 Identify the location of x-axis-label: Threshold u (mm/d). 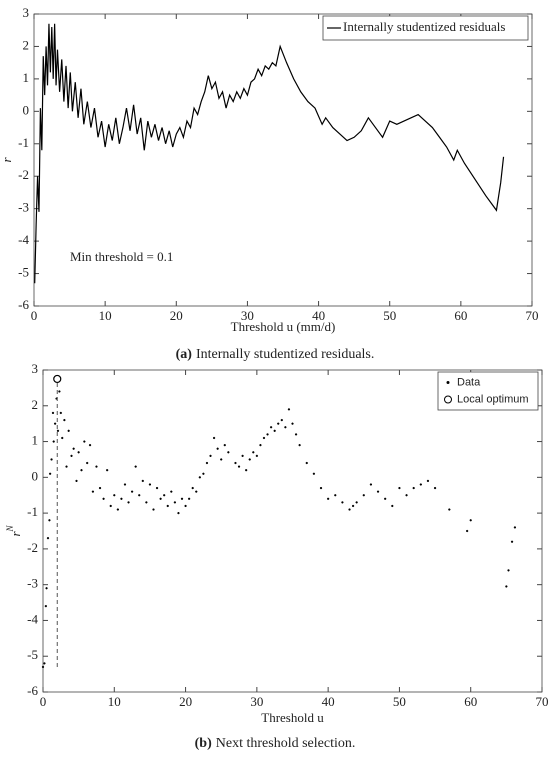
(283, 326).